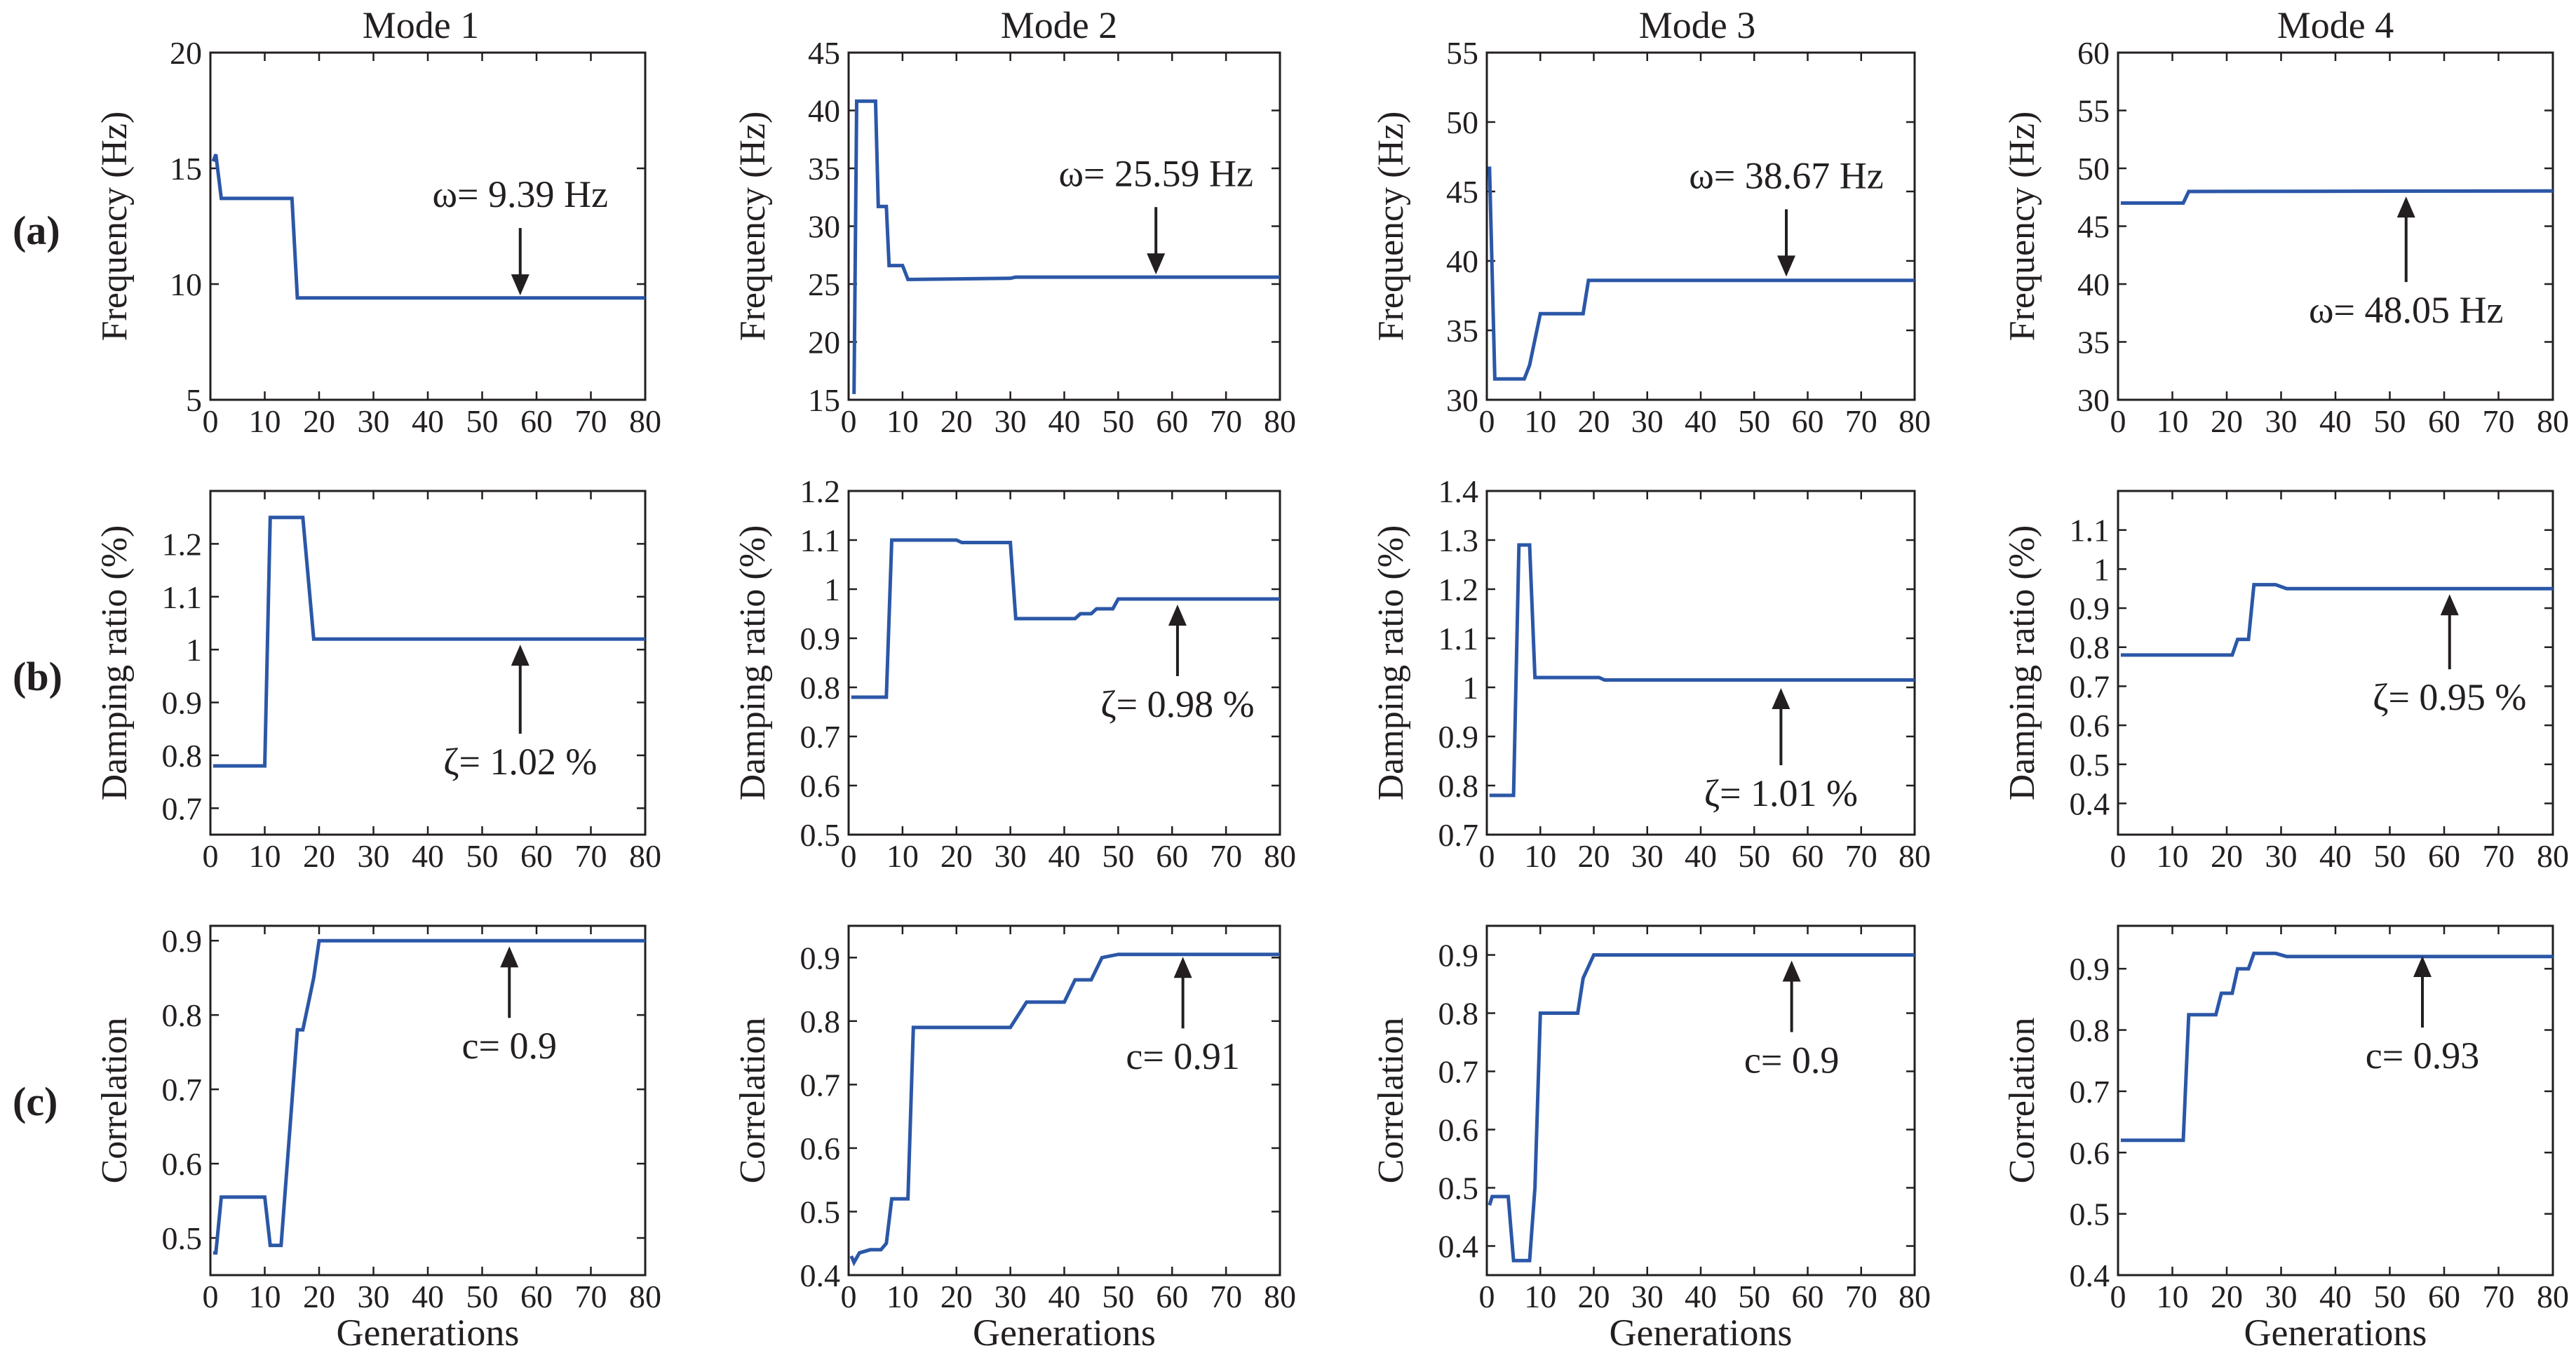 This screenshot has width=2576, height=1367. What do you see at coordinates (2422, 1056) in the screenshot?
I see `annotation-label: c= 0.93` at bounding box center [2422, 1056].